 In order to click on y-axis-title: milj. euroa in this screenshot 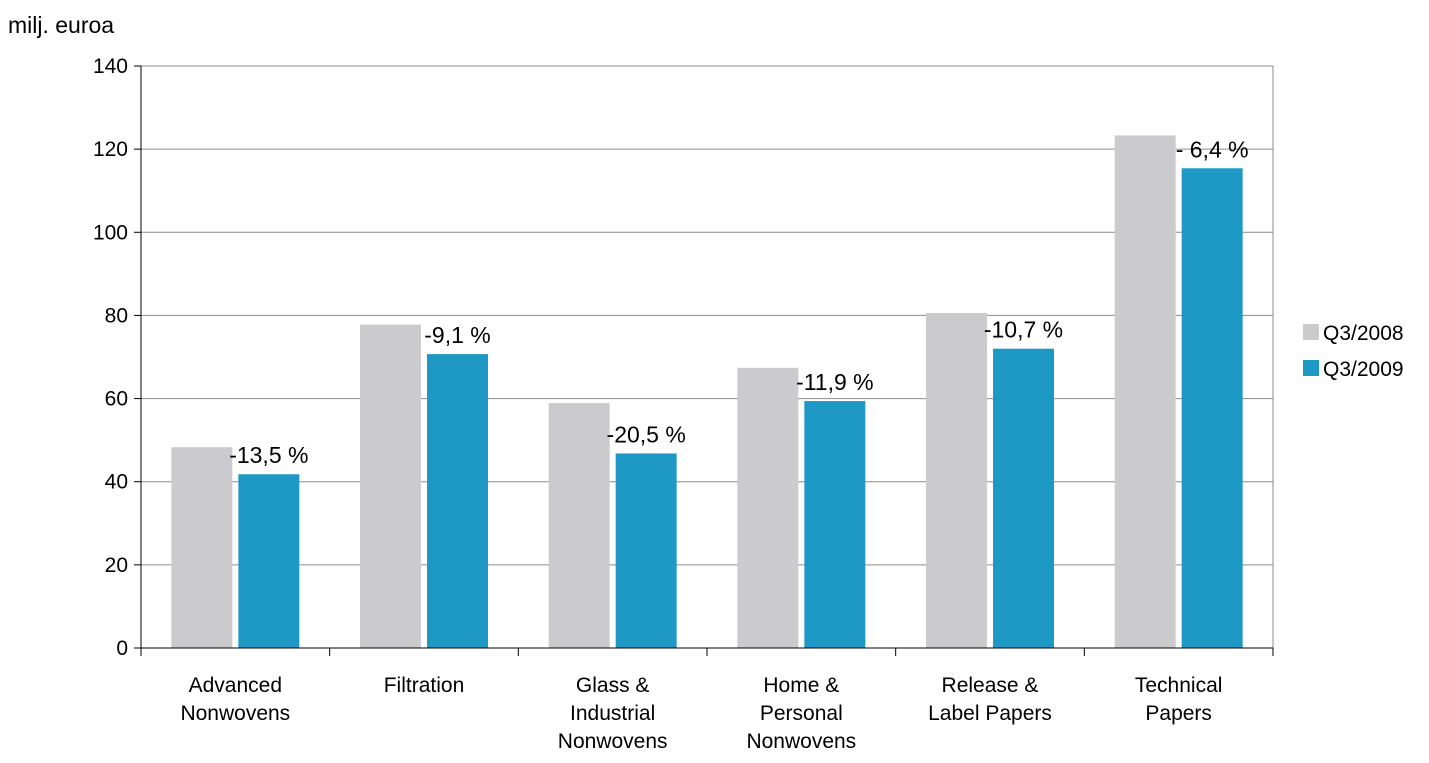, I will do `click(61, 25)`.